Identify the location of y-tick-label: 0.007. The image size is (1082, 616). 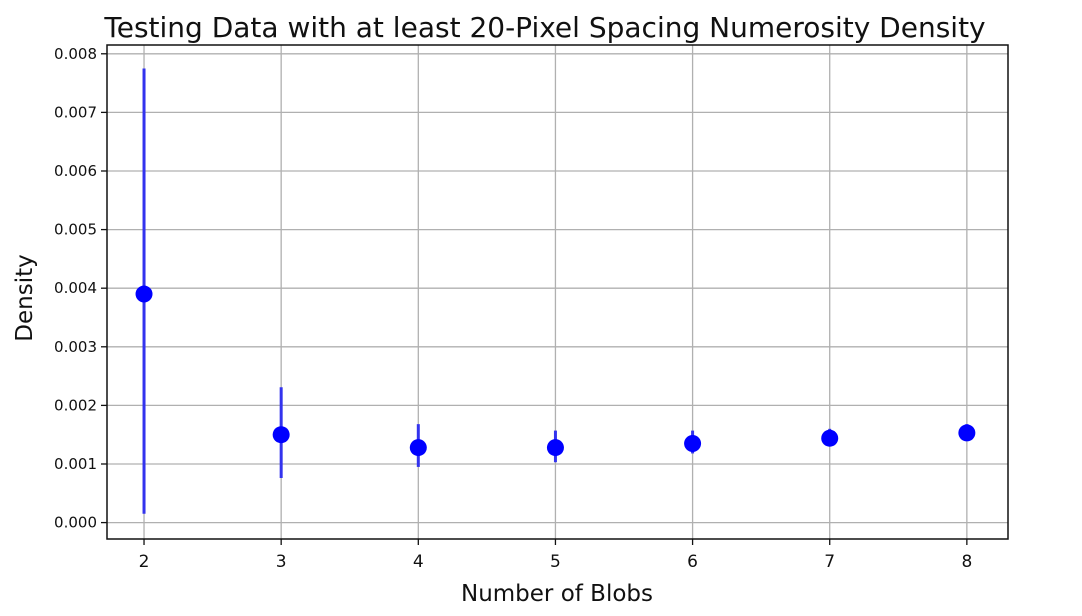
(75, 112).